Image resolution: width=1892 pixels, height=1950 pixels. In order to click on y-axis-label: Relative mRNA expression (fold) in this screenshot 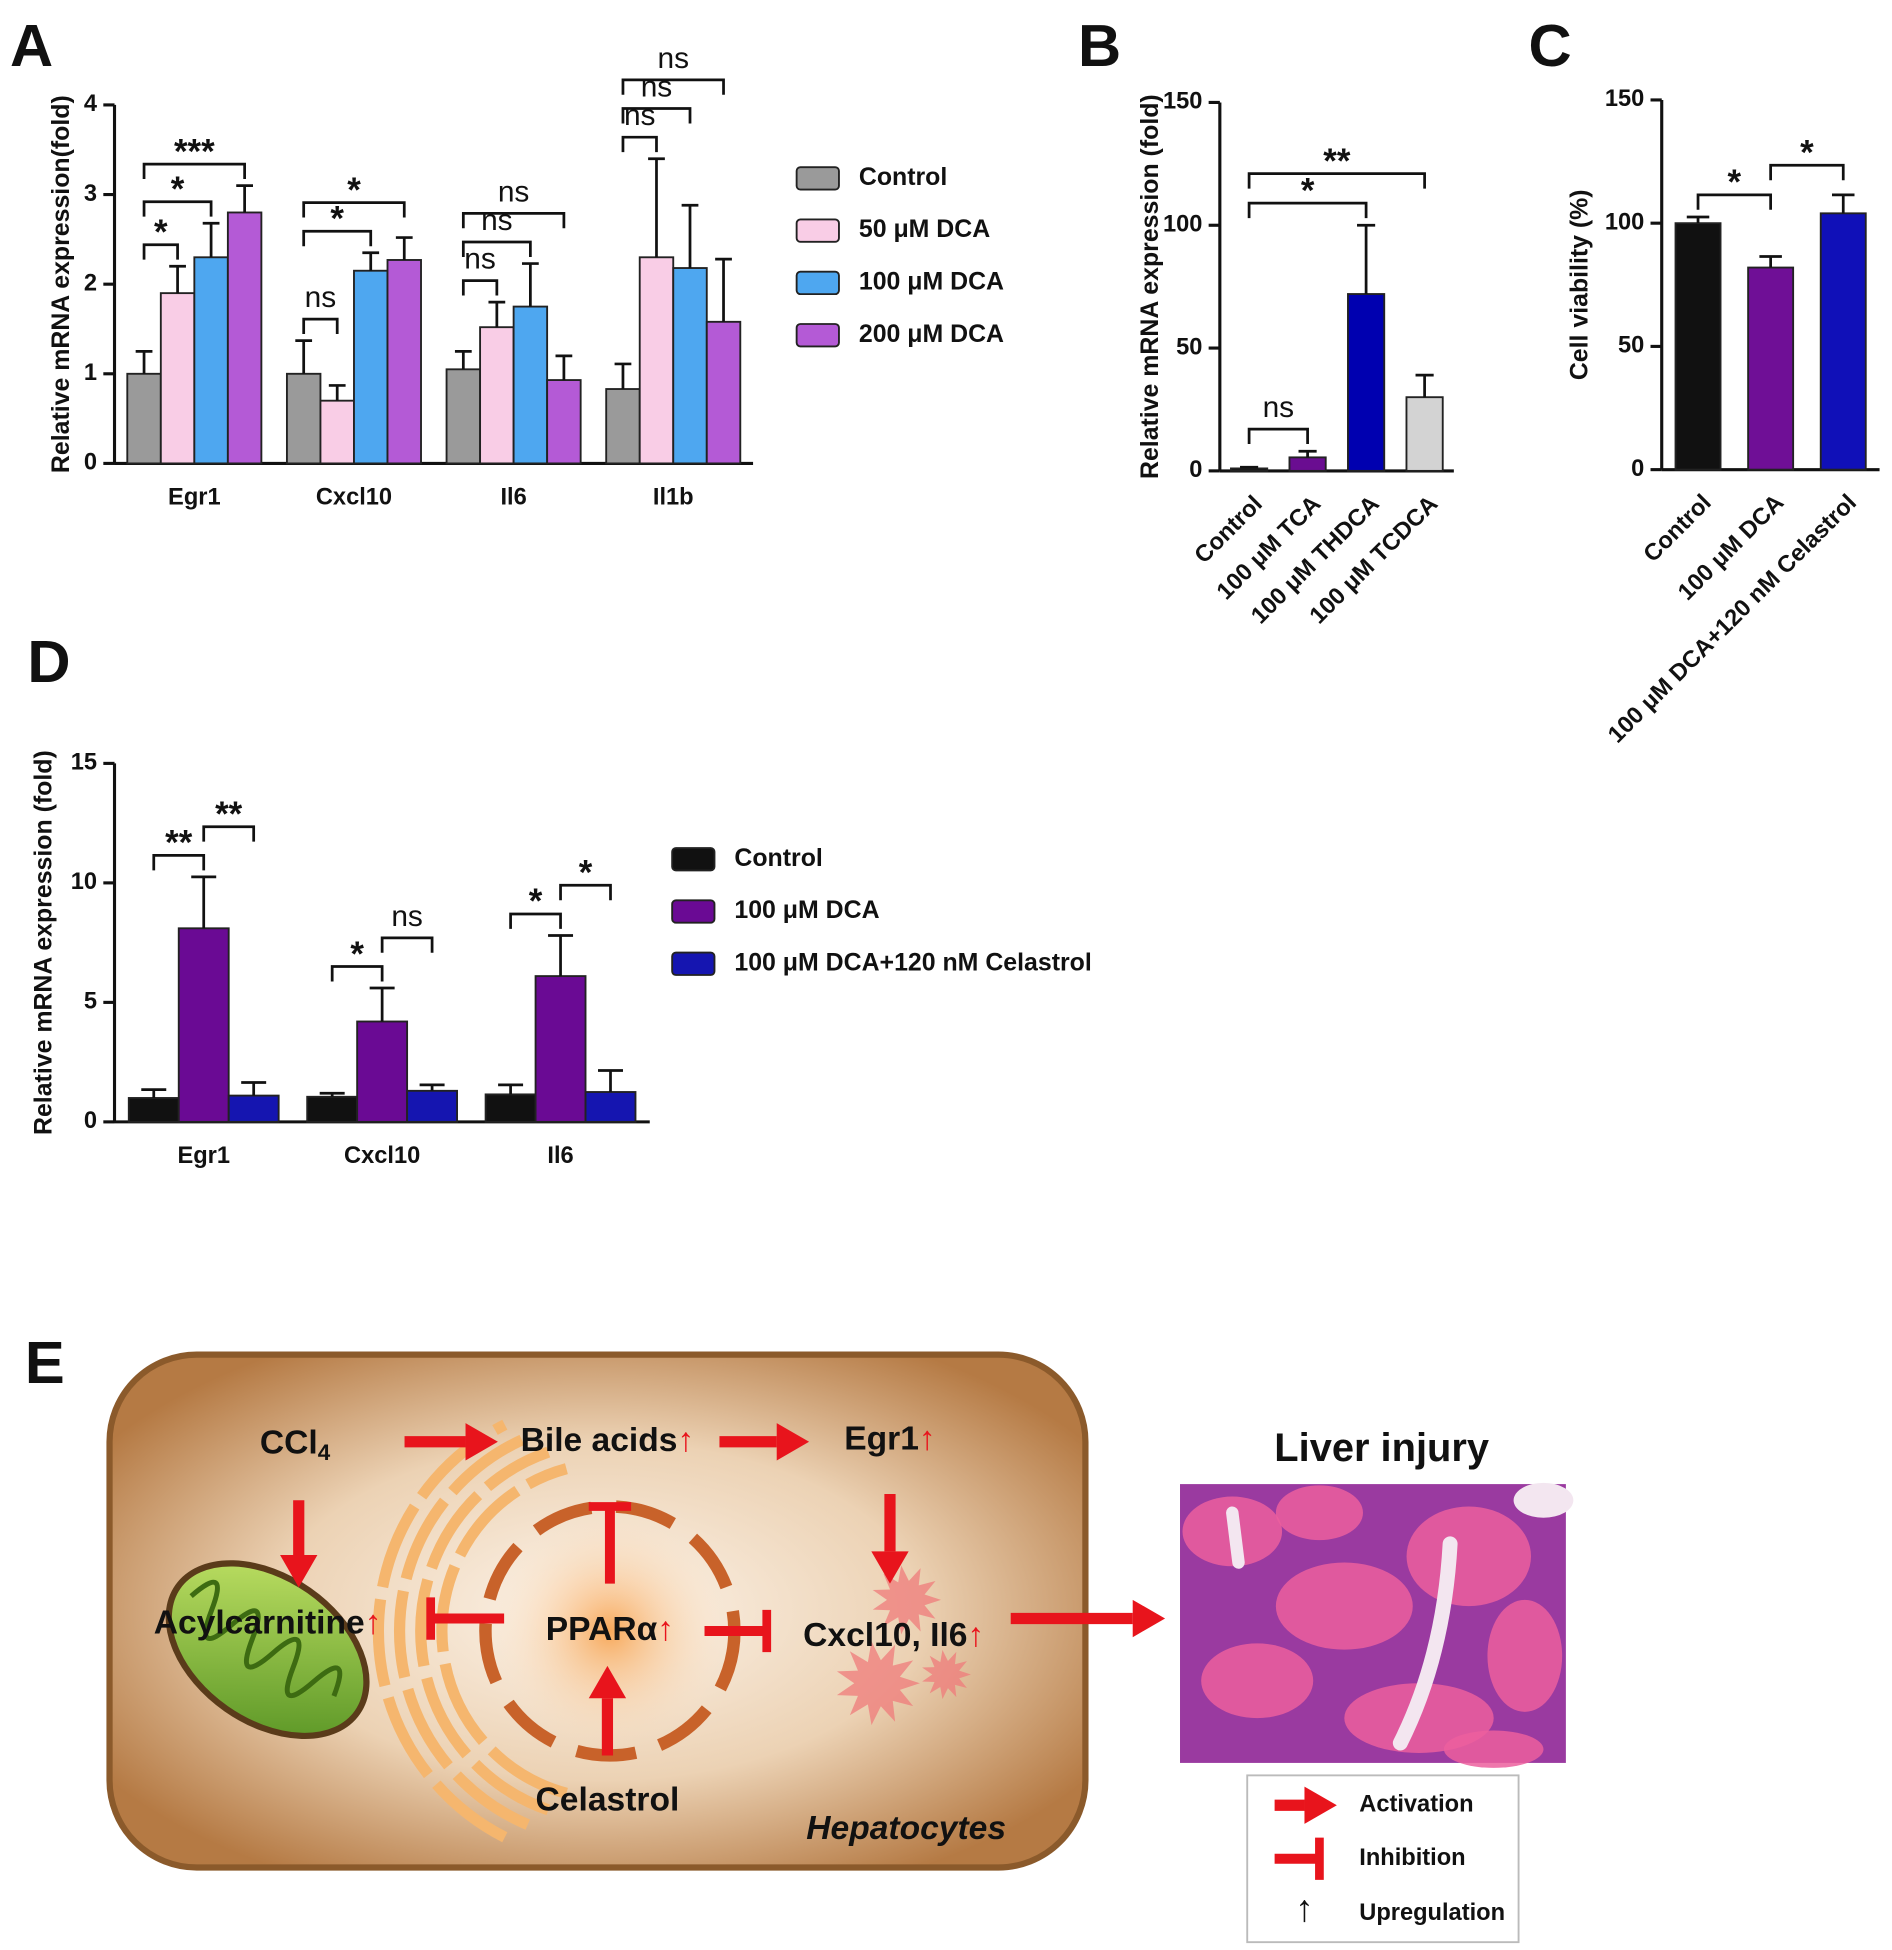, I will do `click(43, 942)`.